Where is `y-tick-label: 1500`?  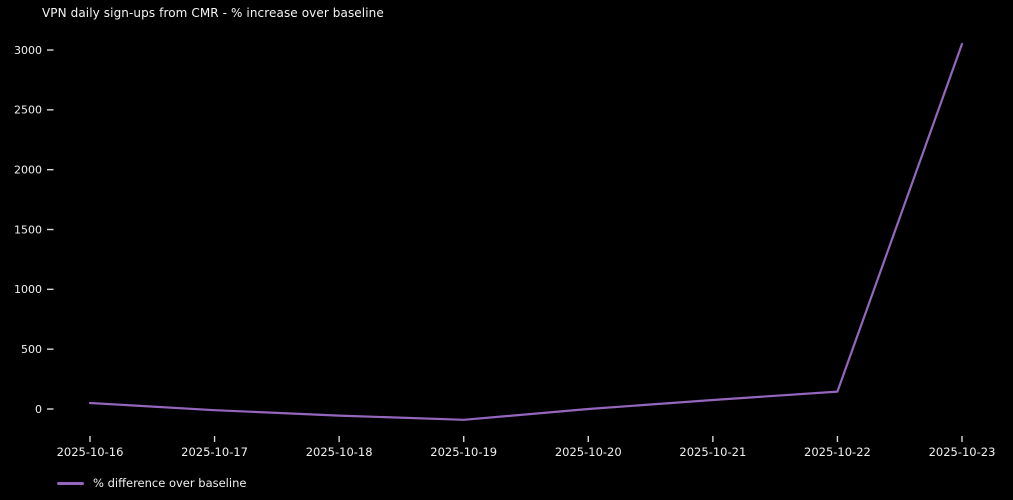 y-tick-label: 1500 is located at coordinates (28, 229).